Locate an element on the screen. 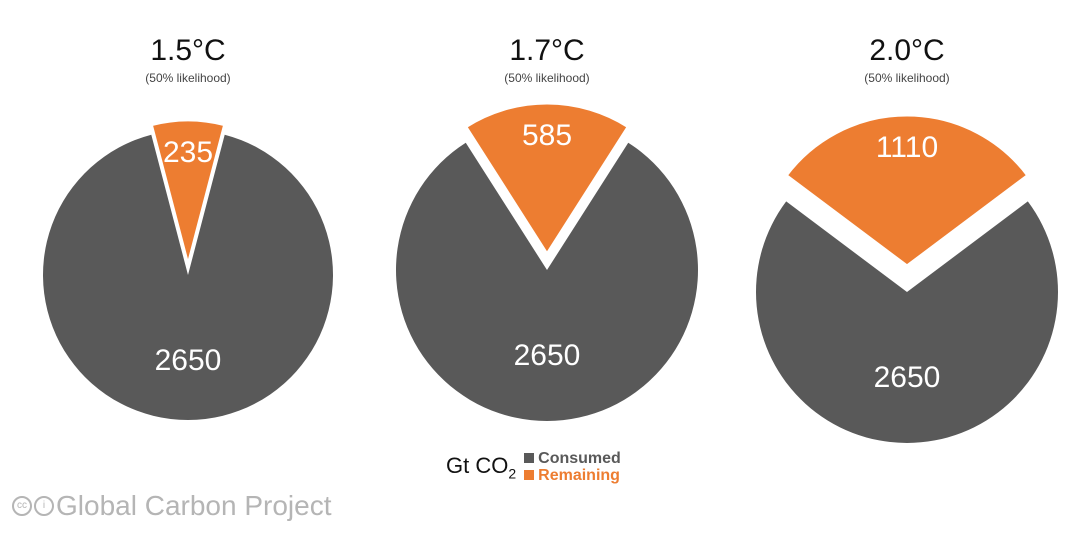 This screenshot has width=1090, height=550. label-remaining: 585 is located at coordinates (547, 135).